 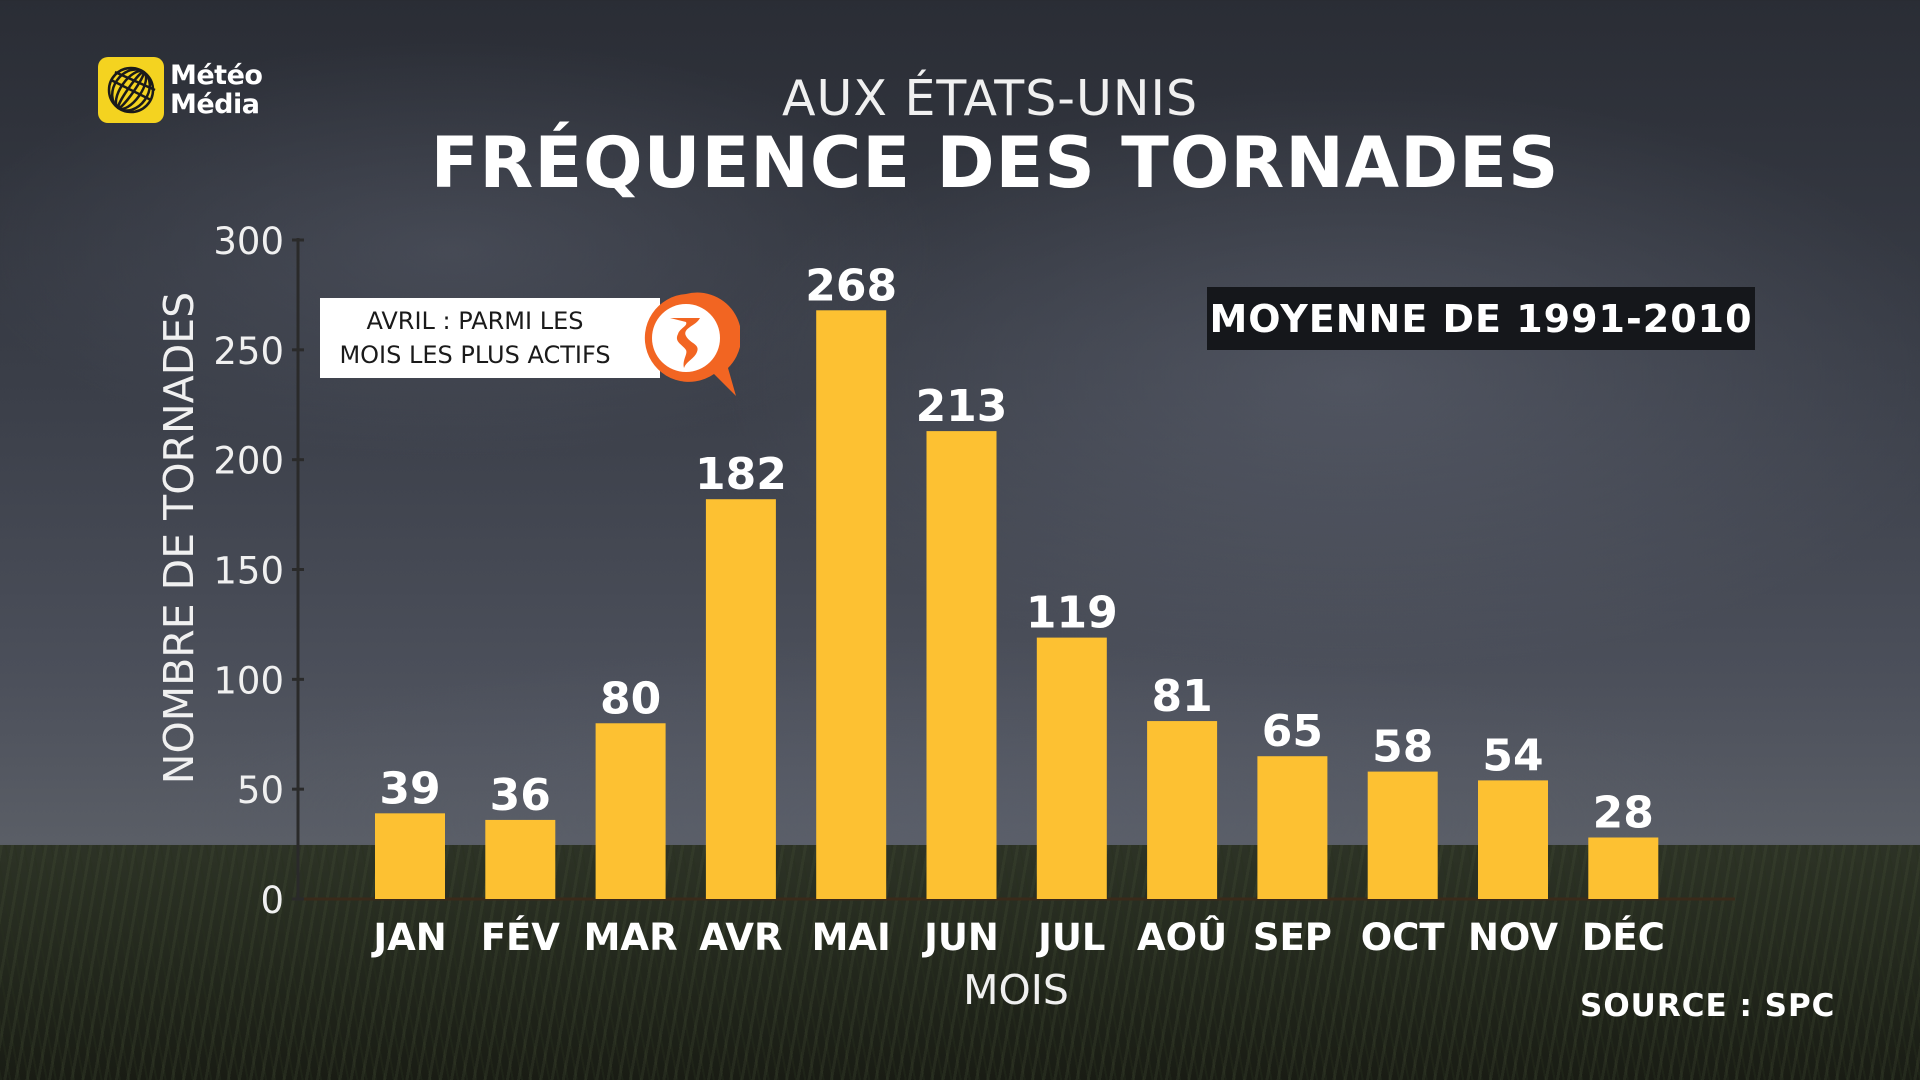 What do you see at coordinates (962, 406) in the screenshot?
I see `bar-value-label: 213` at bounding box center [962, 406].